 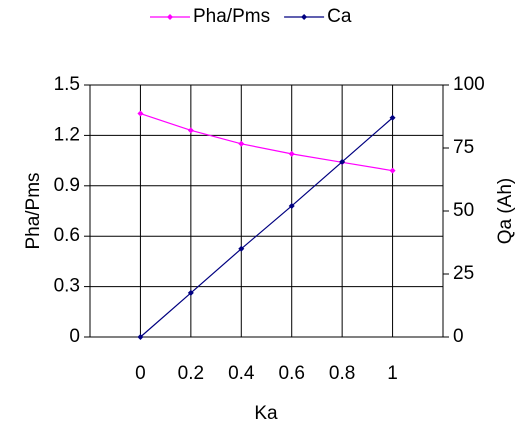 I want to click on series-line, so click(x=266, y=142).